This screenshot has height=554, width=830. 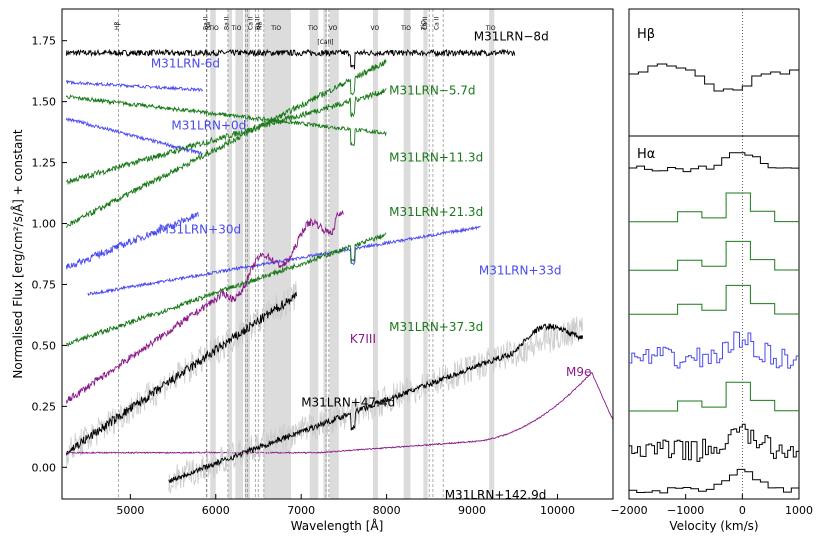 What do you see at coordinates (44, 345) in the screenshot?
I see `y-tick-label-2: 0.50` at bounding box center [44, 345].